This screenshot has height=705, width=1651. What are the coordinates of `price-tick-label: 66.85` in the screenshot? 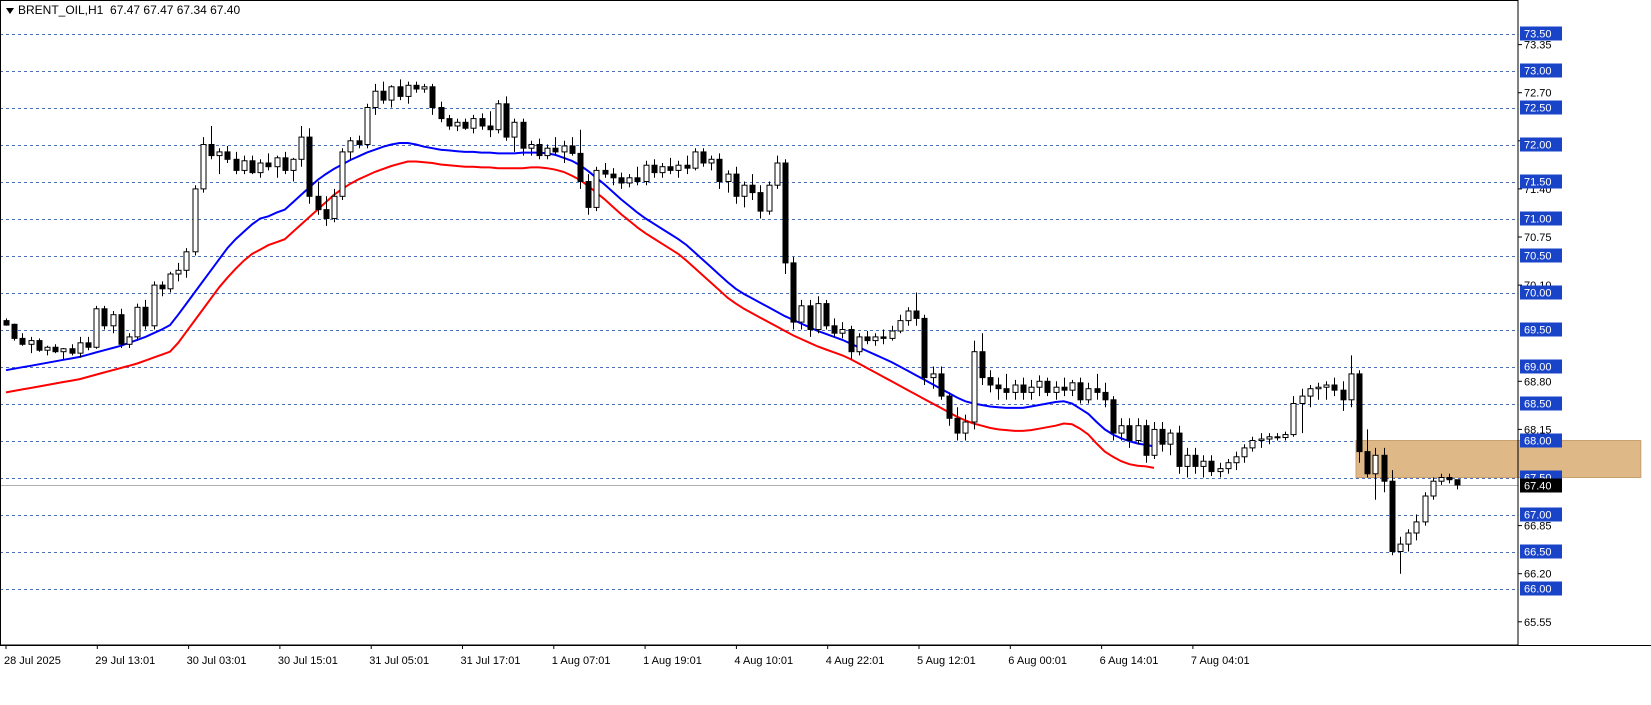 It's located at (1538, 527).